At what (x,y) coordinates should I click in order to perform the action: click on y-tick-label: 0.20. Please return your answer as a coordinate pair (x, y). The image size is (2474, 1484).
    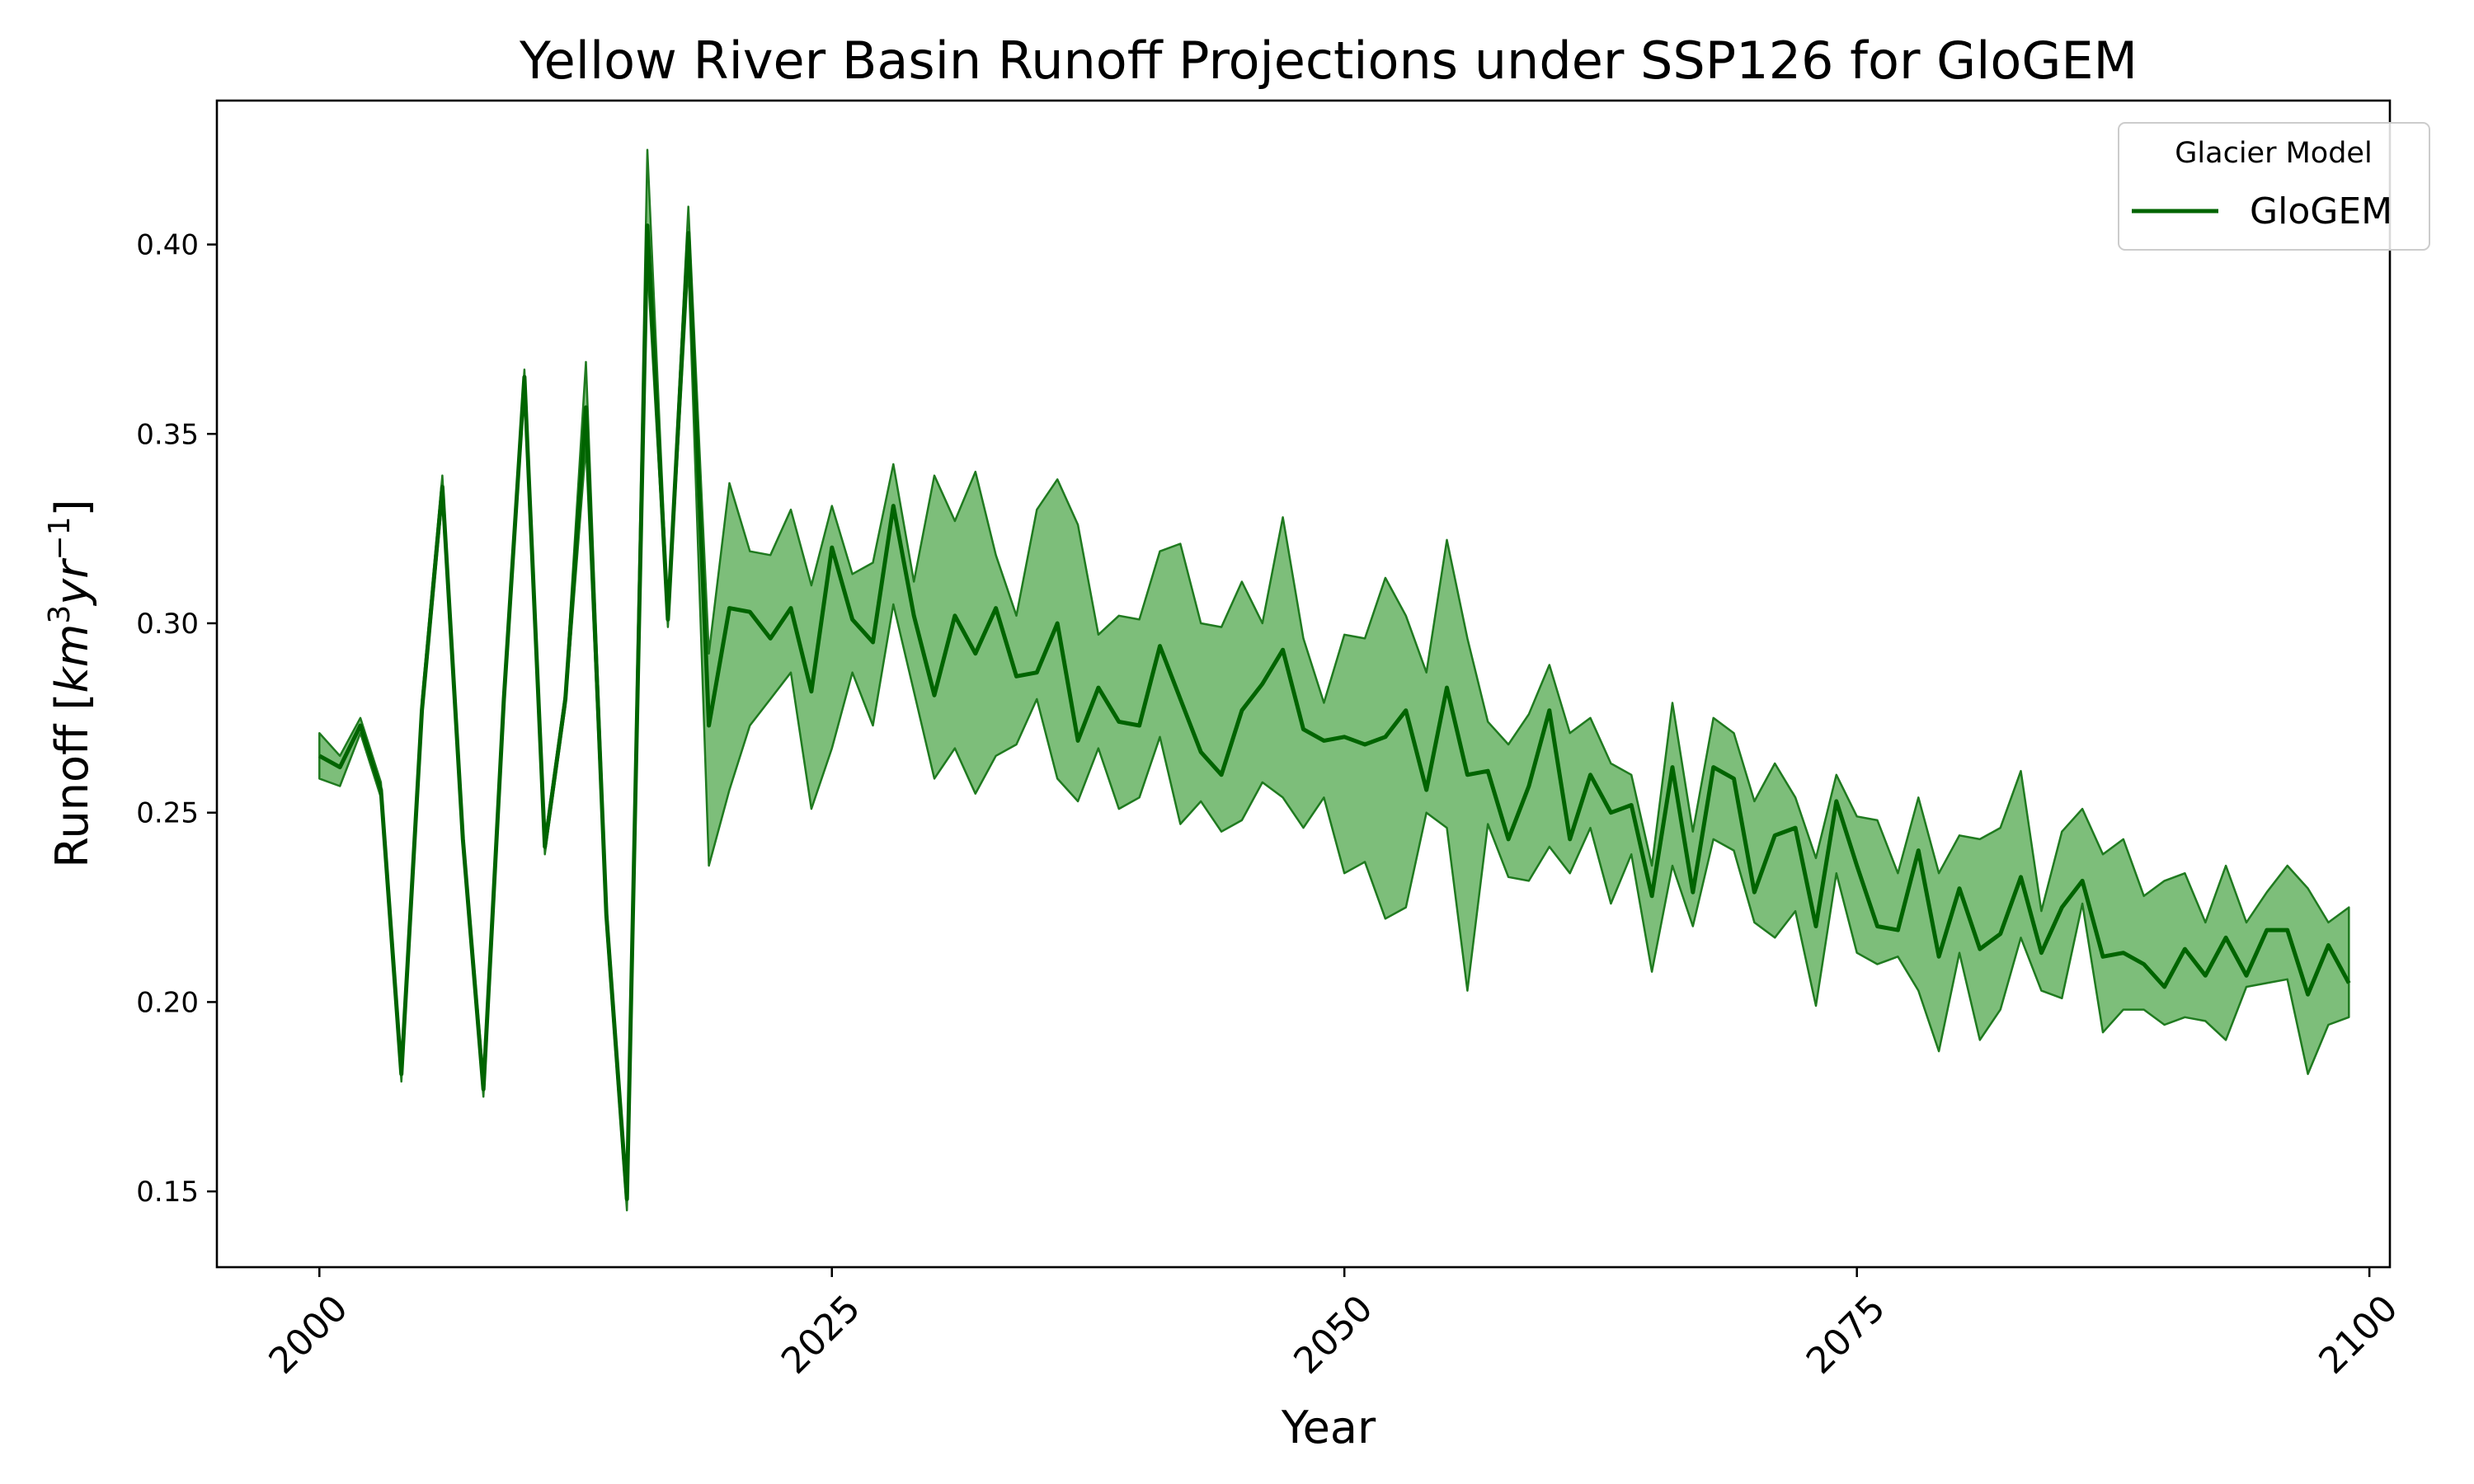
    Looking at the image, I should click on (167, 1002).